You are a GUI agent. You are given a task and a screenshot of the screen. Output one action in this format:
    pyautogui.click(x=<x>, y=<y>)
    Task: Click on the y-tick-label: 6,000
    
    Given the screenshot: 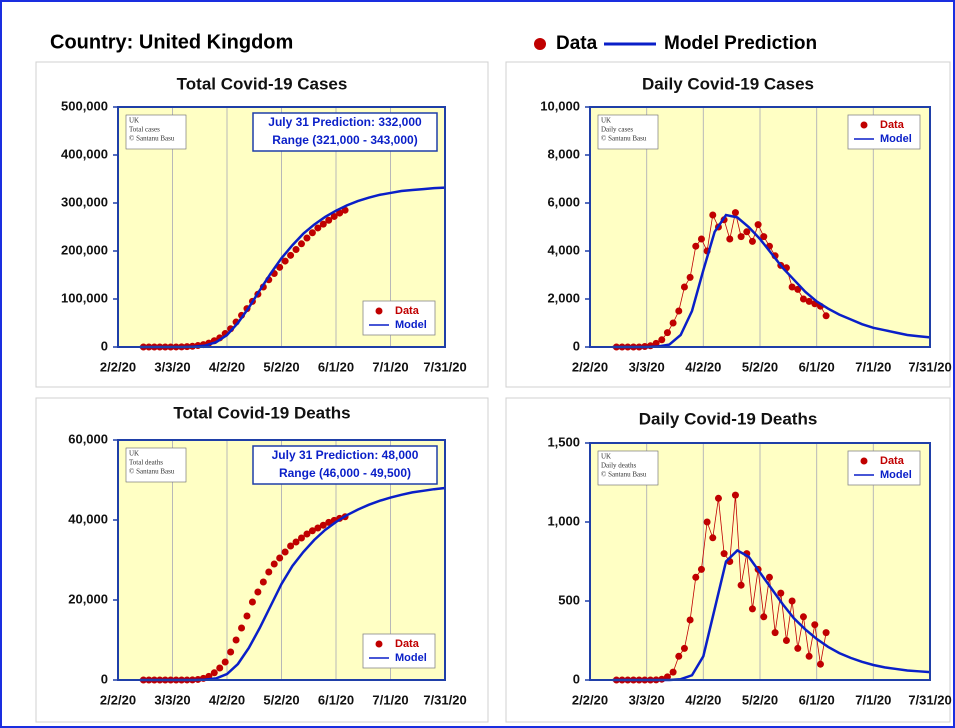 What is the action you would take?
    pyautogui.click(x=563, y=201)
    